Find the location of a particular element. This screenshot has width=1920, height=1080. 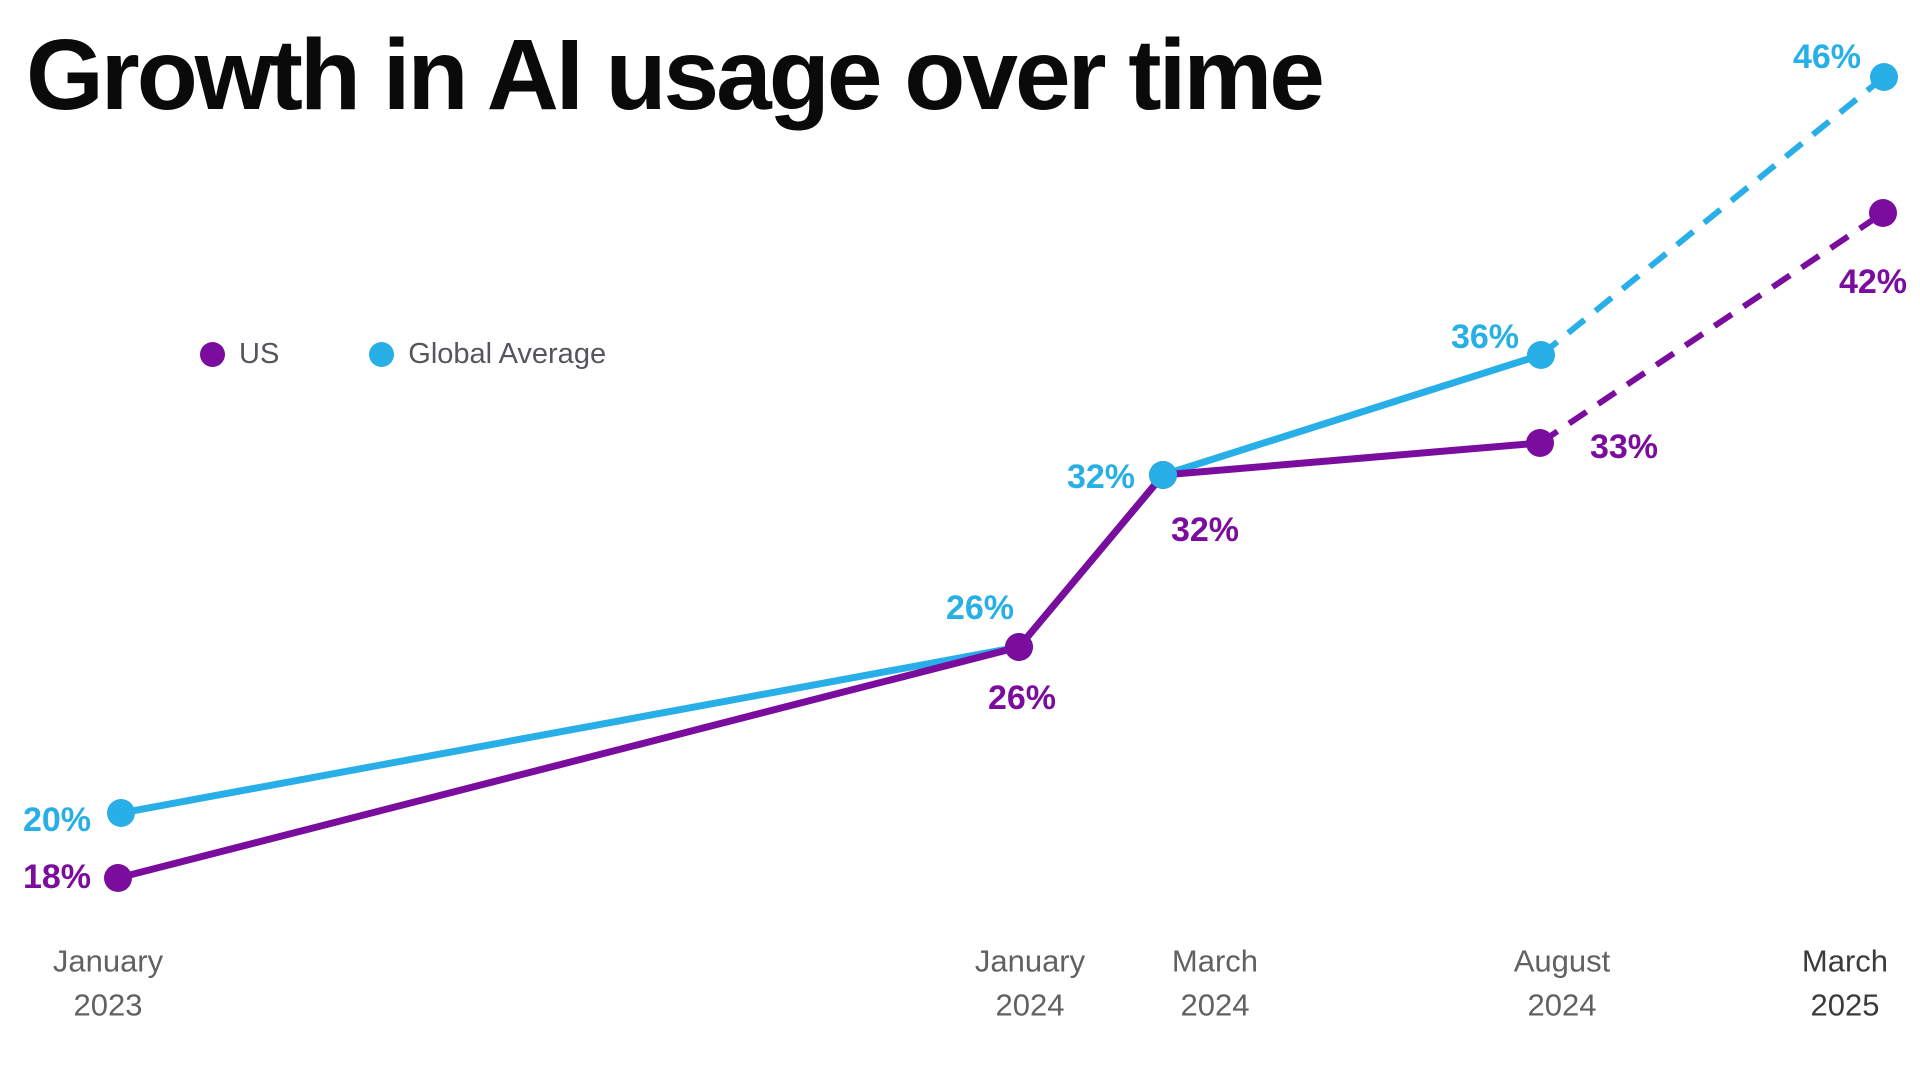

global-average-data-point-january-2023 is located at coordinates (121, 813).